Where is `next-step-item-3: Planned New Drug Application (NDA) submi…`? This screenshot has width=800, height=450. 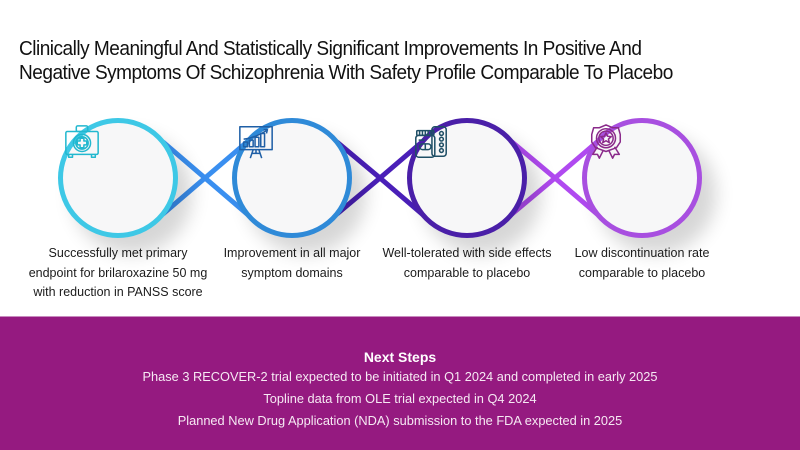 next-step-item-3: Planned New Drug Application (NDA) submi… is located at coordinates (400, 420).